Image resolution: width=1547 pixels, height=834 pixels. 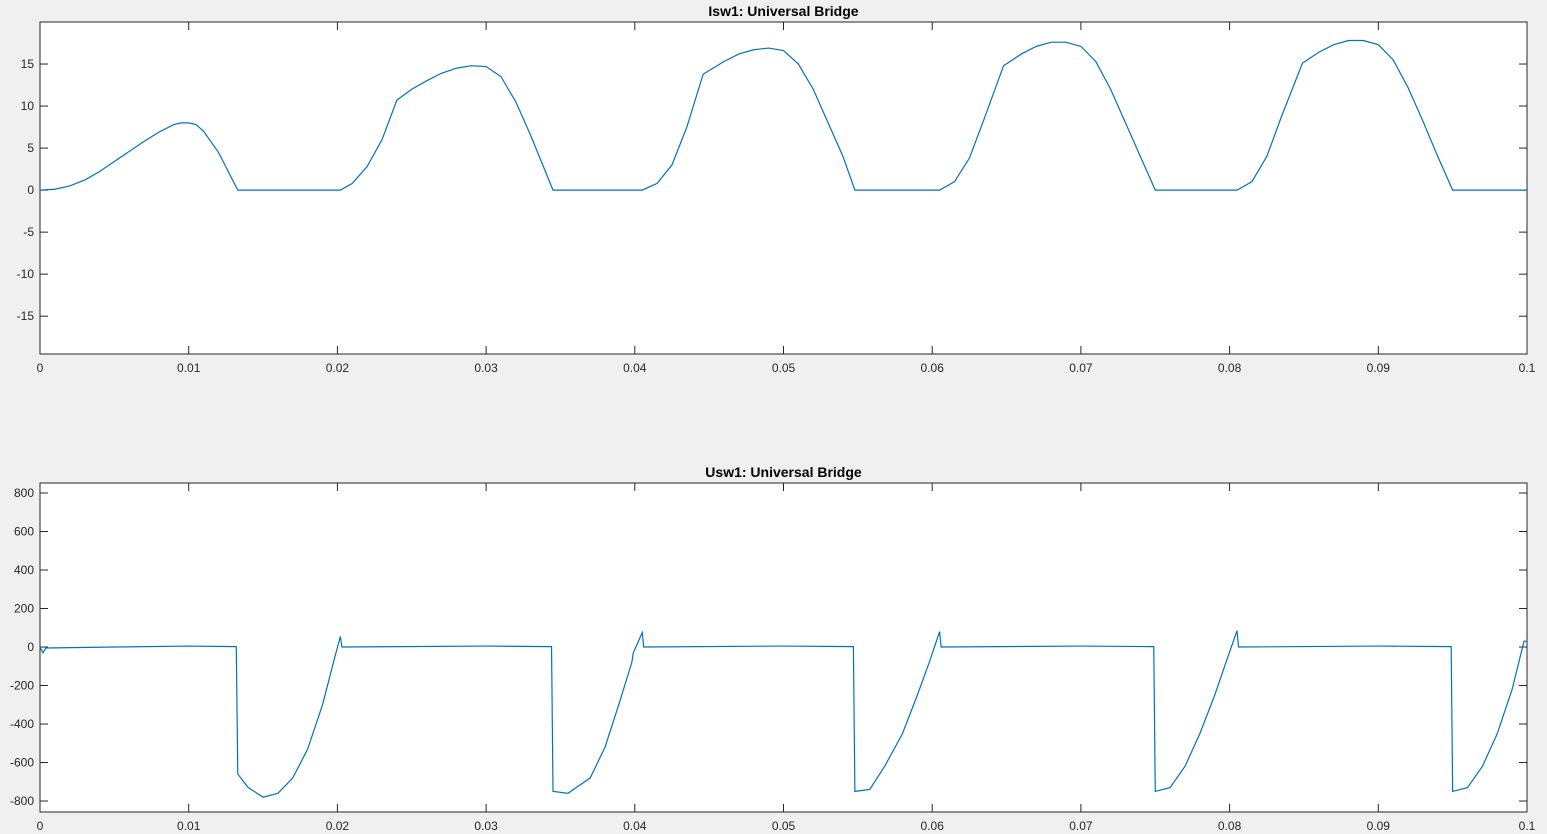 I want to click on y-tick-label: -200, so click(x=22, y=686).